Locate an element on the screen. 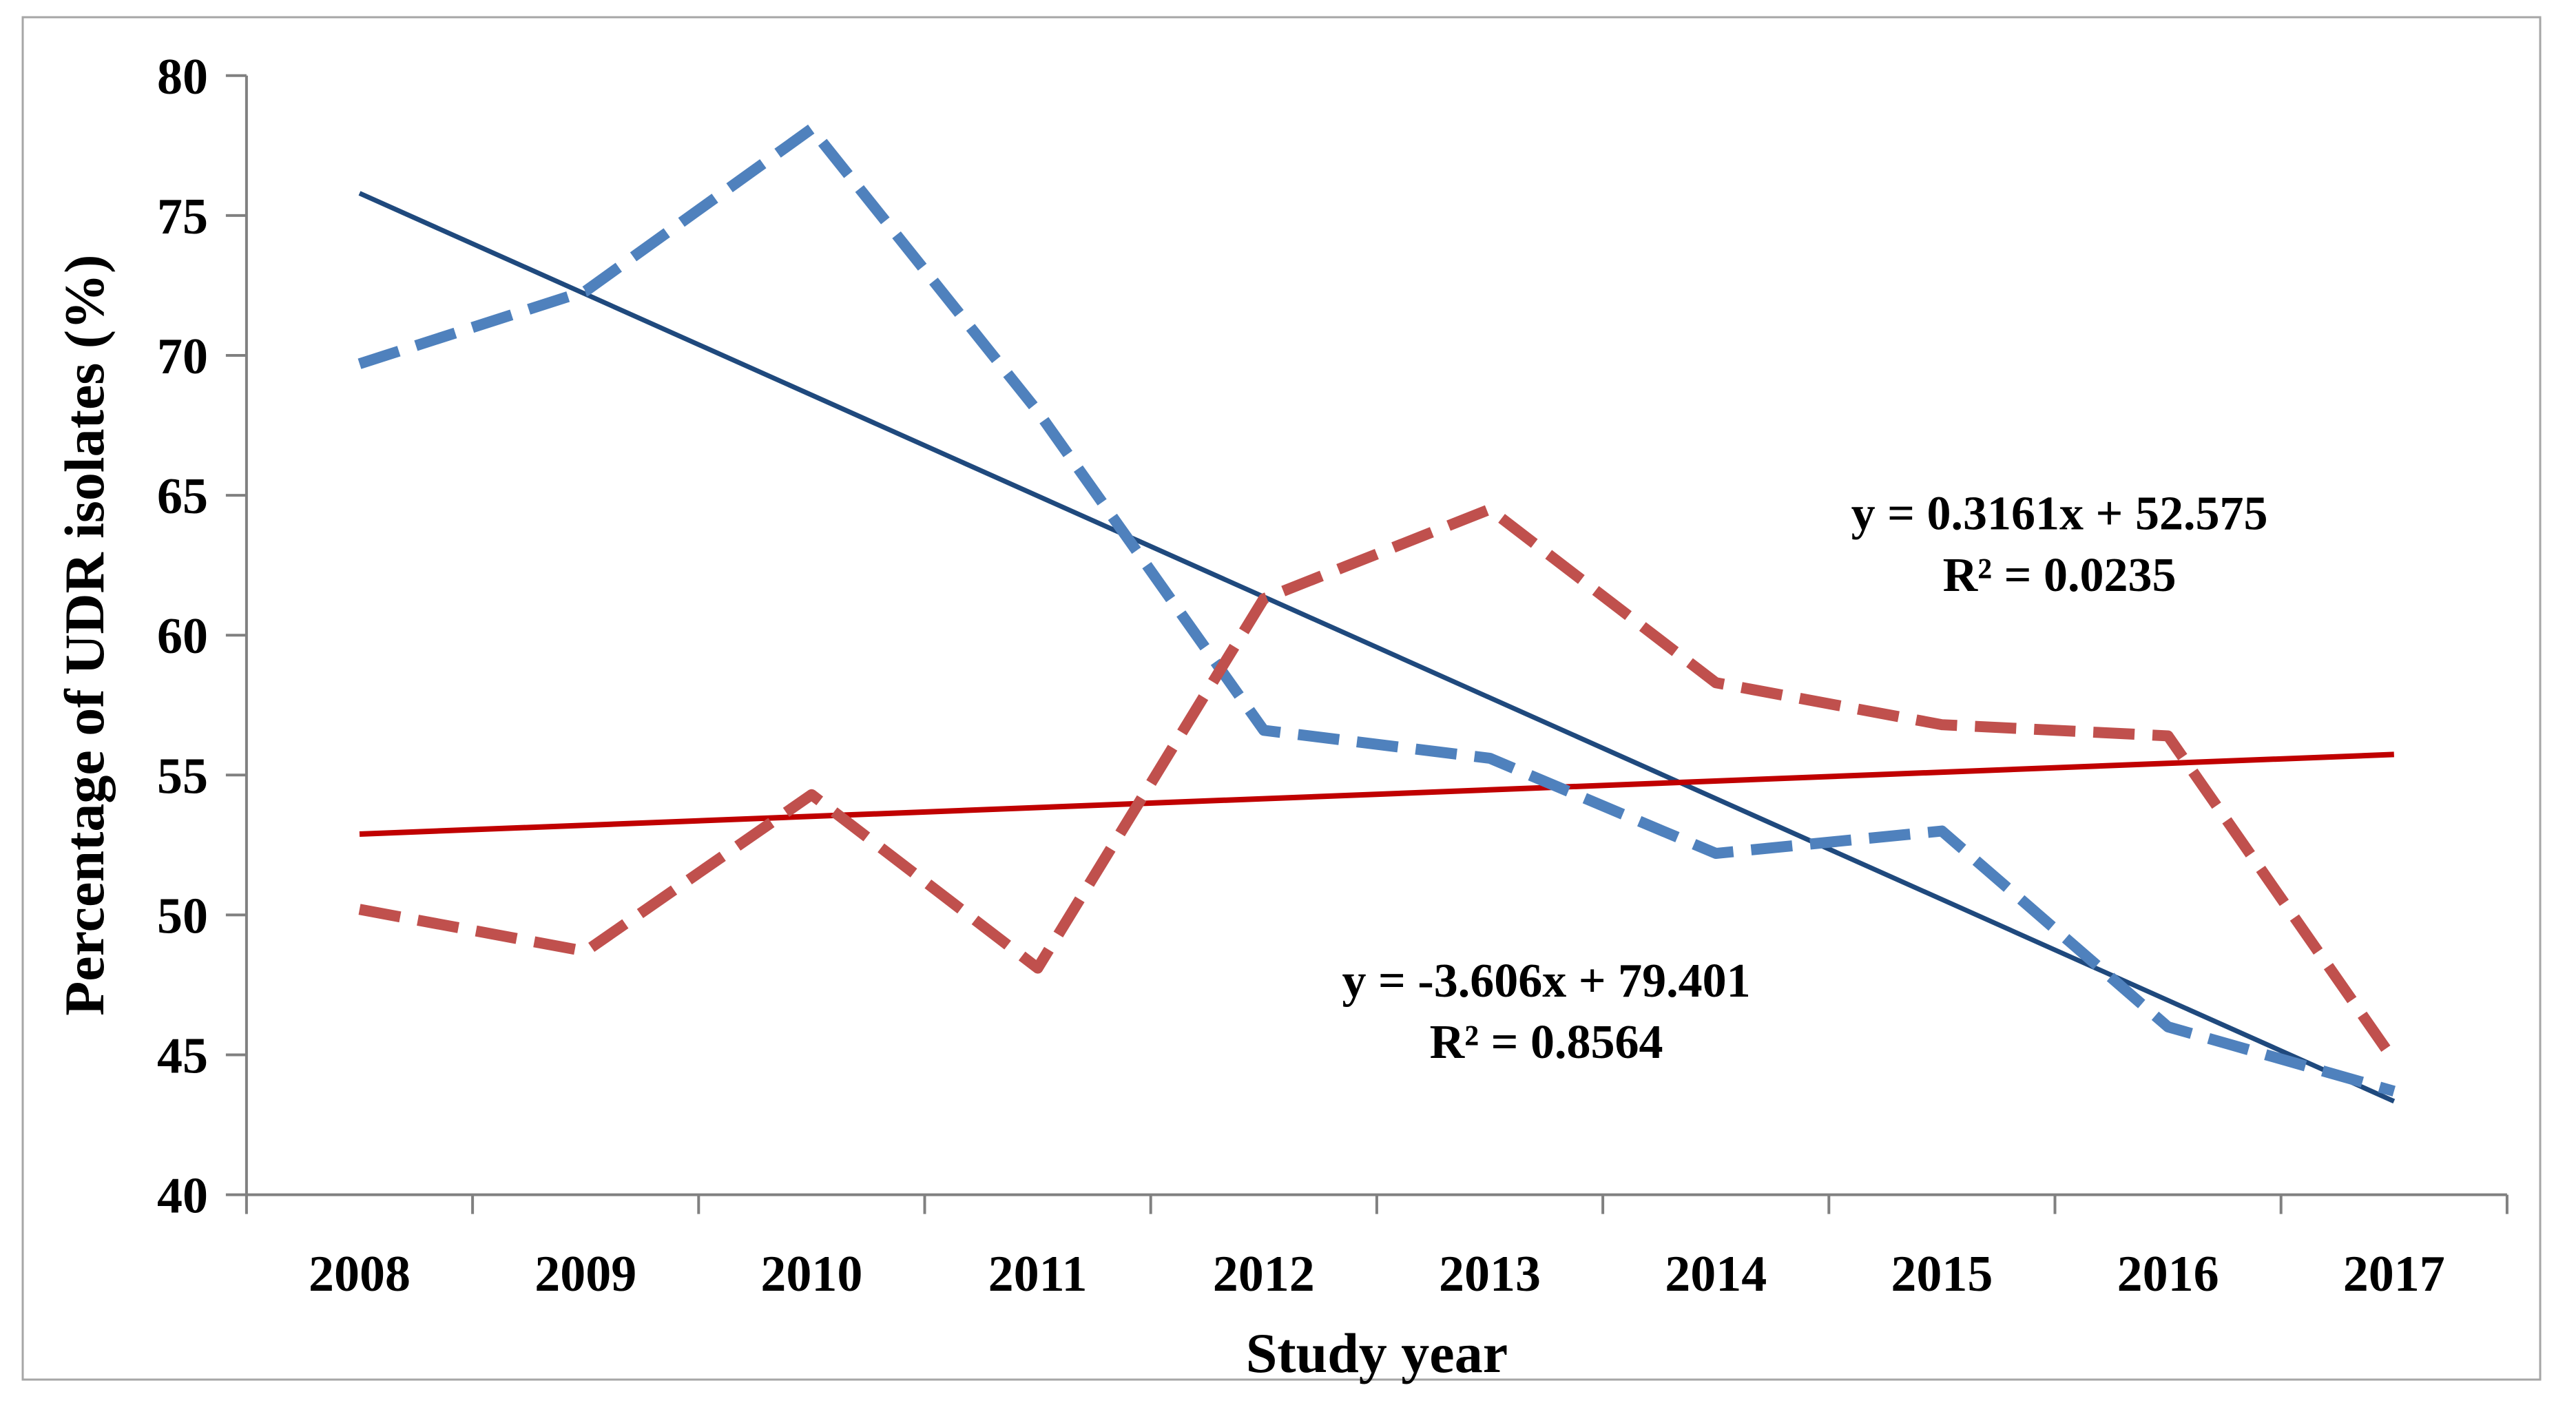 The image size is (2576, 1403). x-tick-label: 2013 is located at coordinates (1490, 1274).